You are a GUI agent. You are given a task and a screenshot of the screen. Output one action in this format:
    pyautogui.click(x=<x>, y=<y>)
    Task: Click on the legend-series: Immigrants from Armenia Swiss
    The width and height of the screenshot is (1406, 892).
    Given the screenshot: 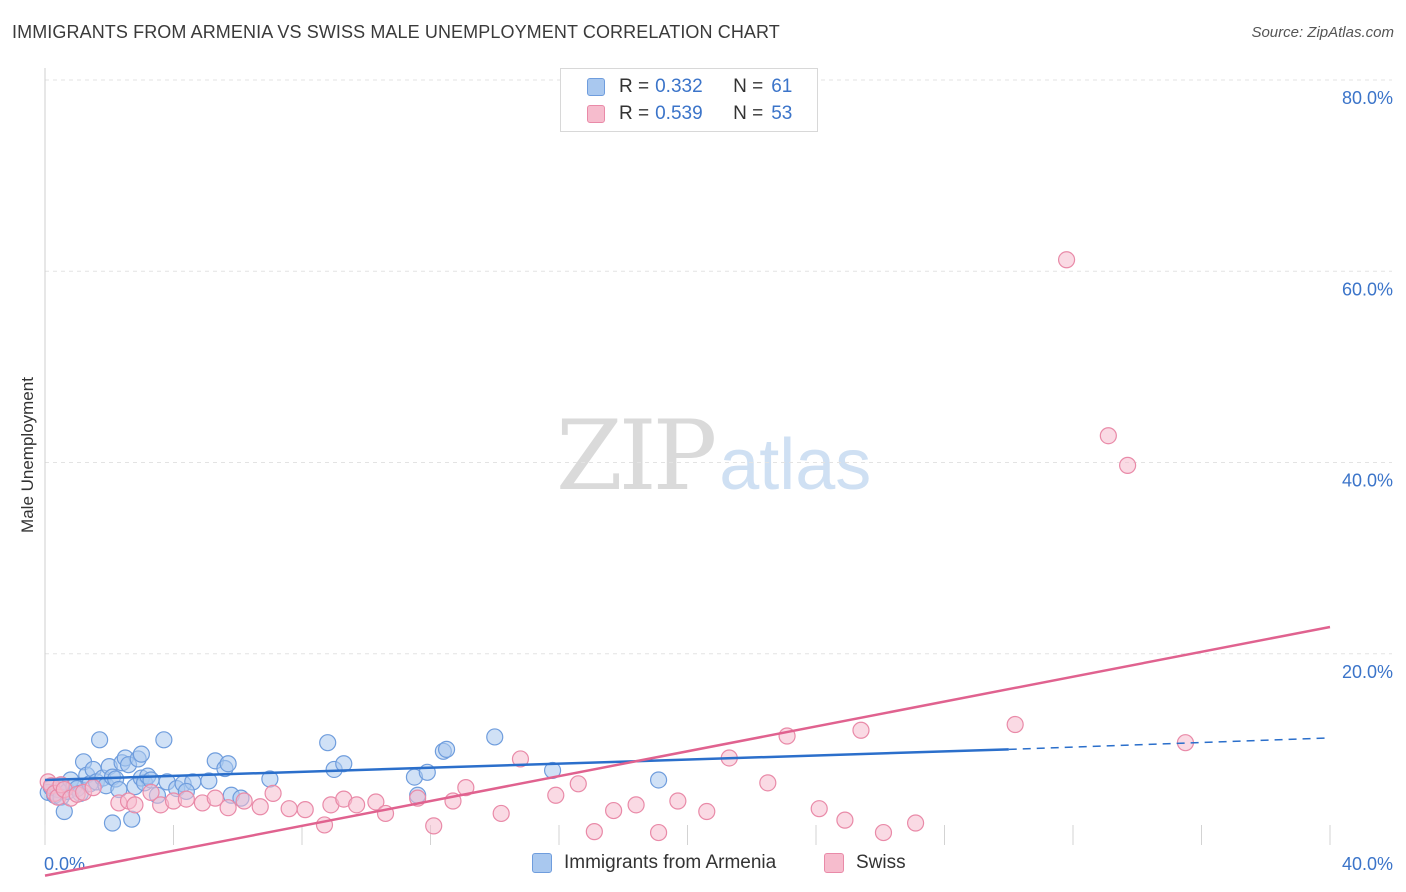 What is the action you would take?
    pyautogui.click(x=703, y=865)
    